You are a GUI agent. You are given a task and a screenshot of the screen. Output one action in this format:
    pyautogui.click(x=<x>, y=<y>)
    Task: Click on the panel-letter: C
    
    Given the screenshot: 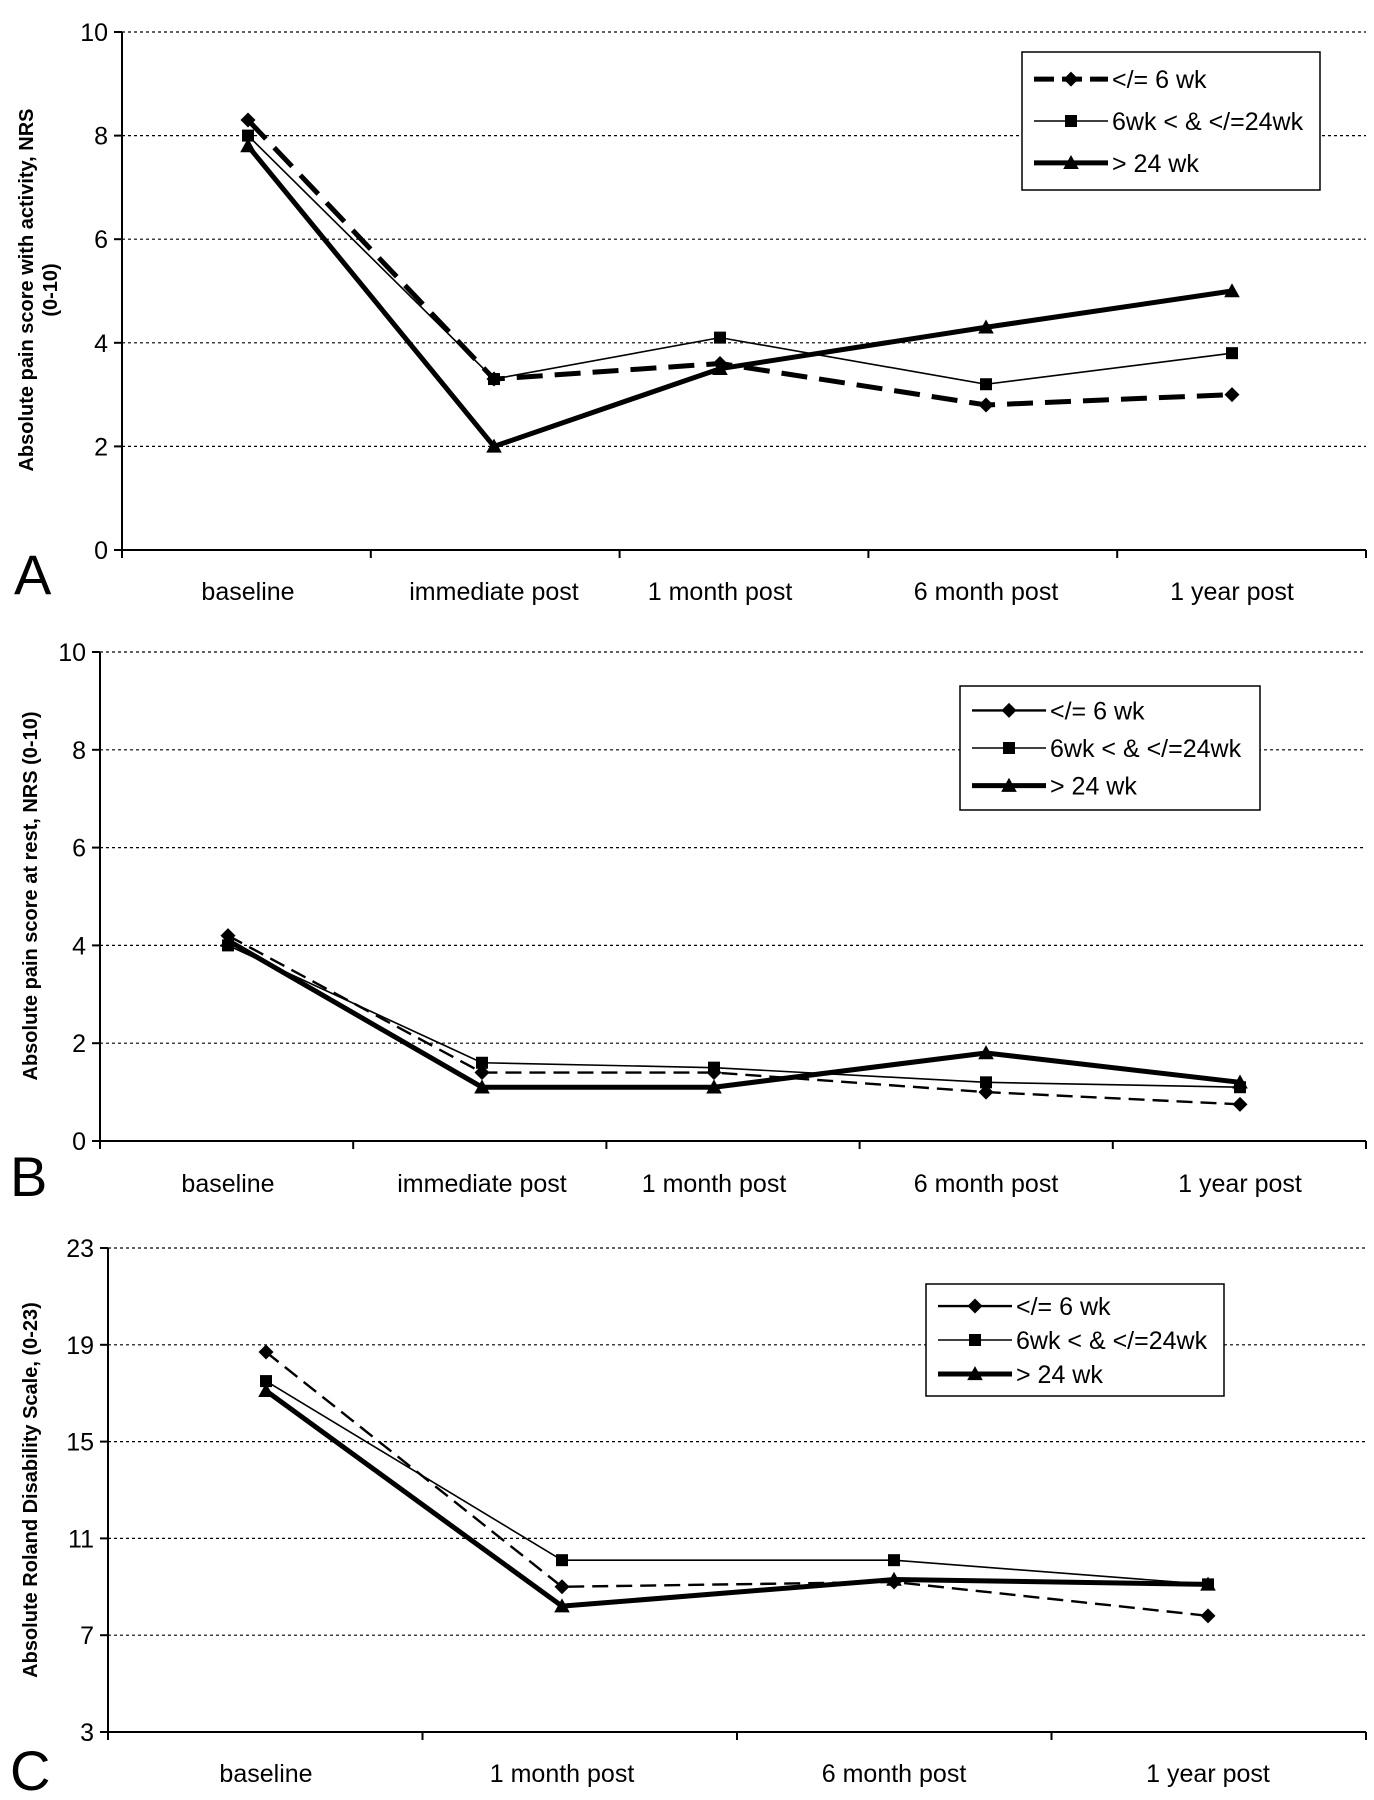 What is the action you would take?
    pyautogui.click(x=30, y=1769)
    